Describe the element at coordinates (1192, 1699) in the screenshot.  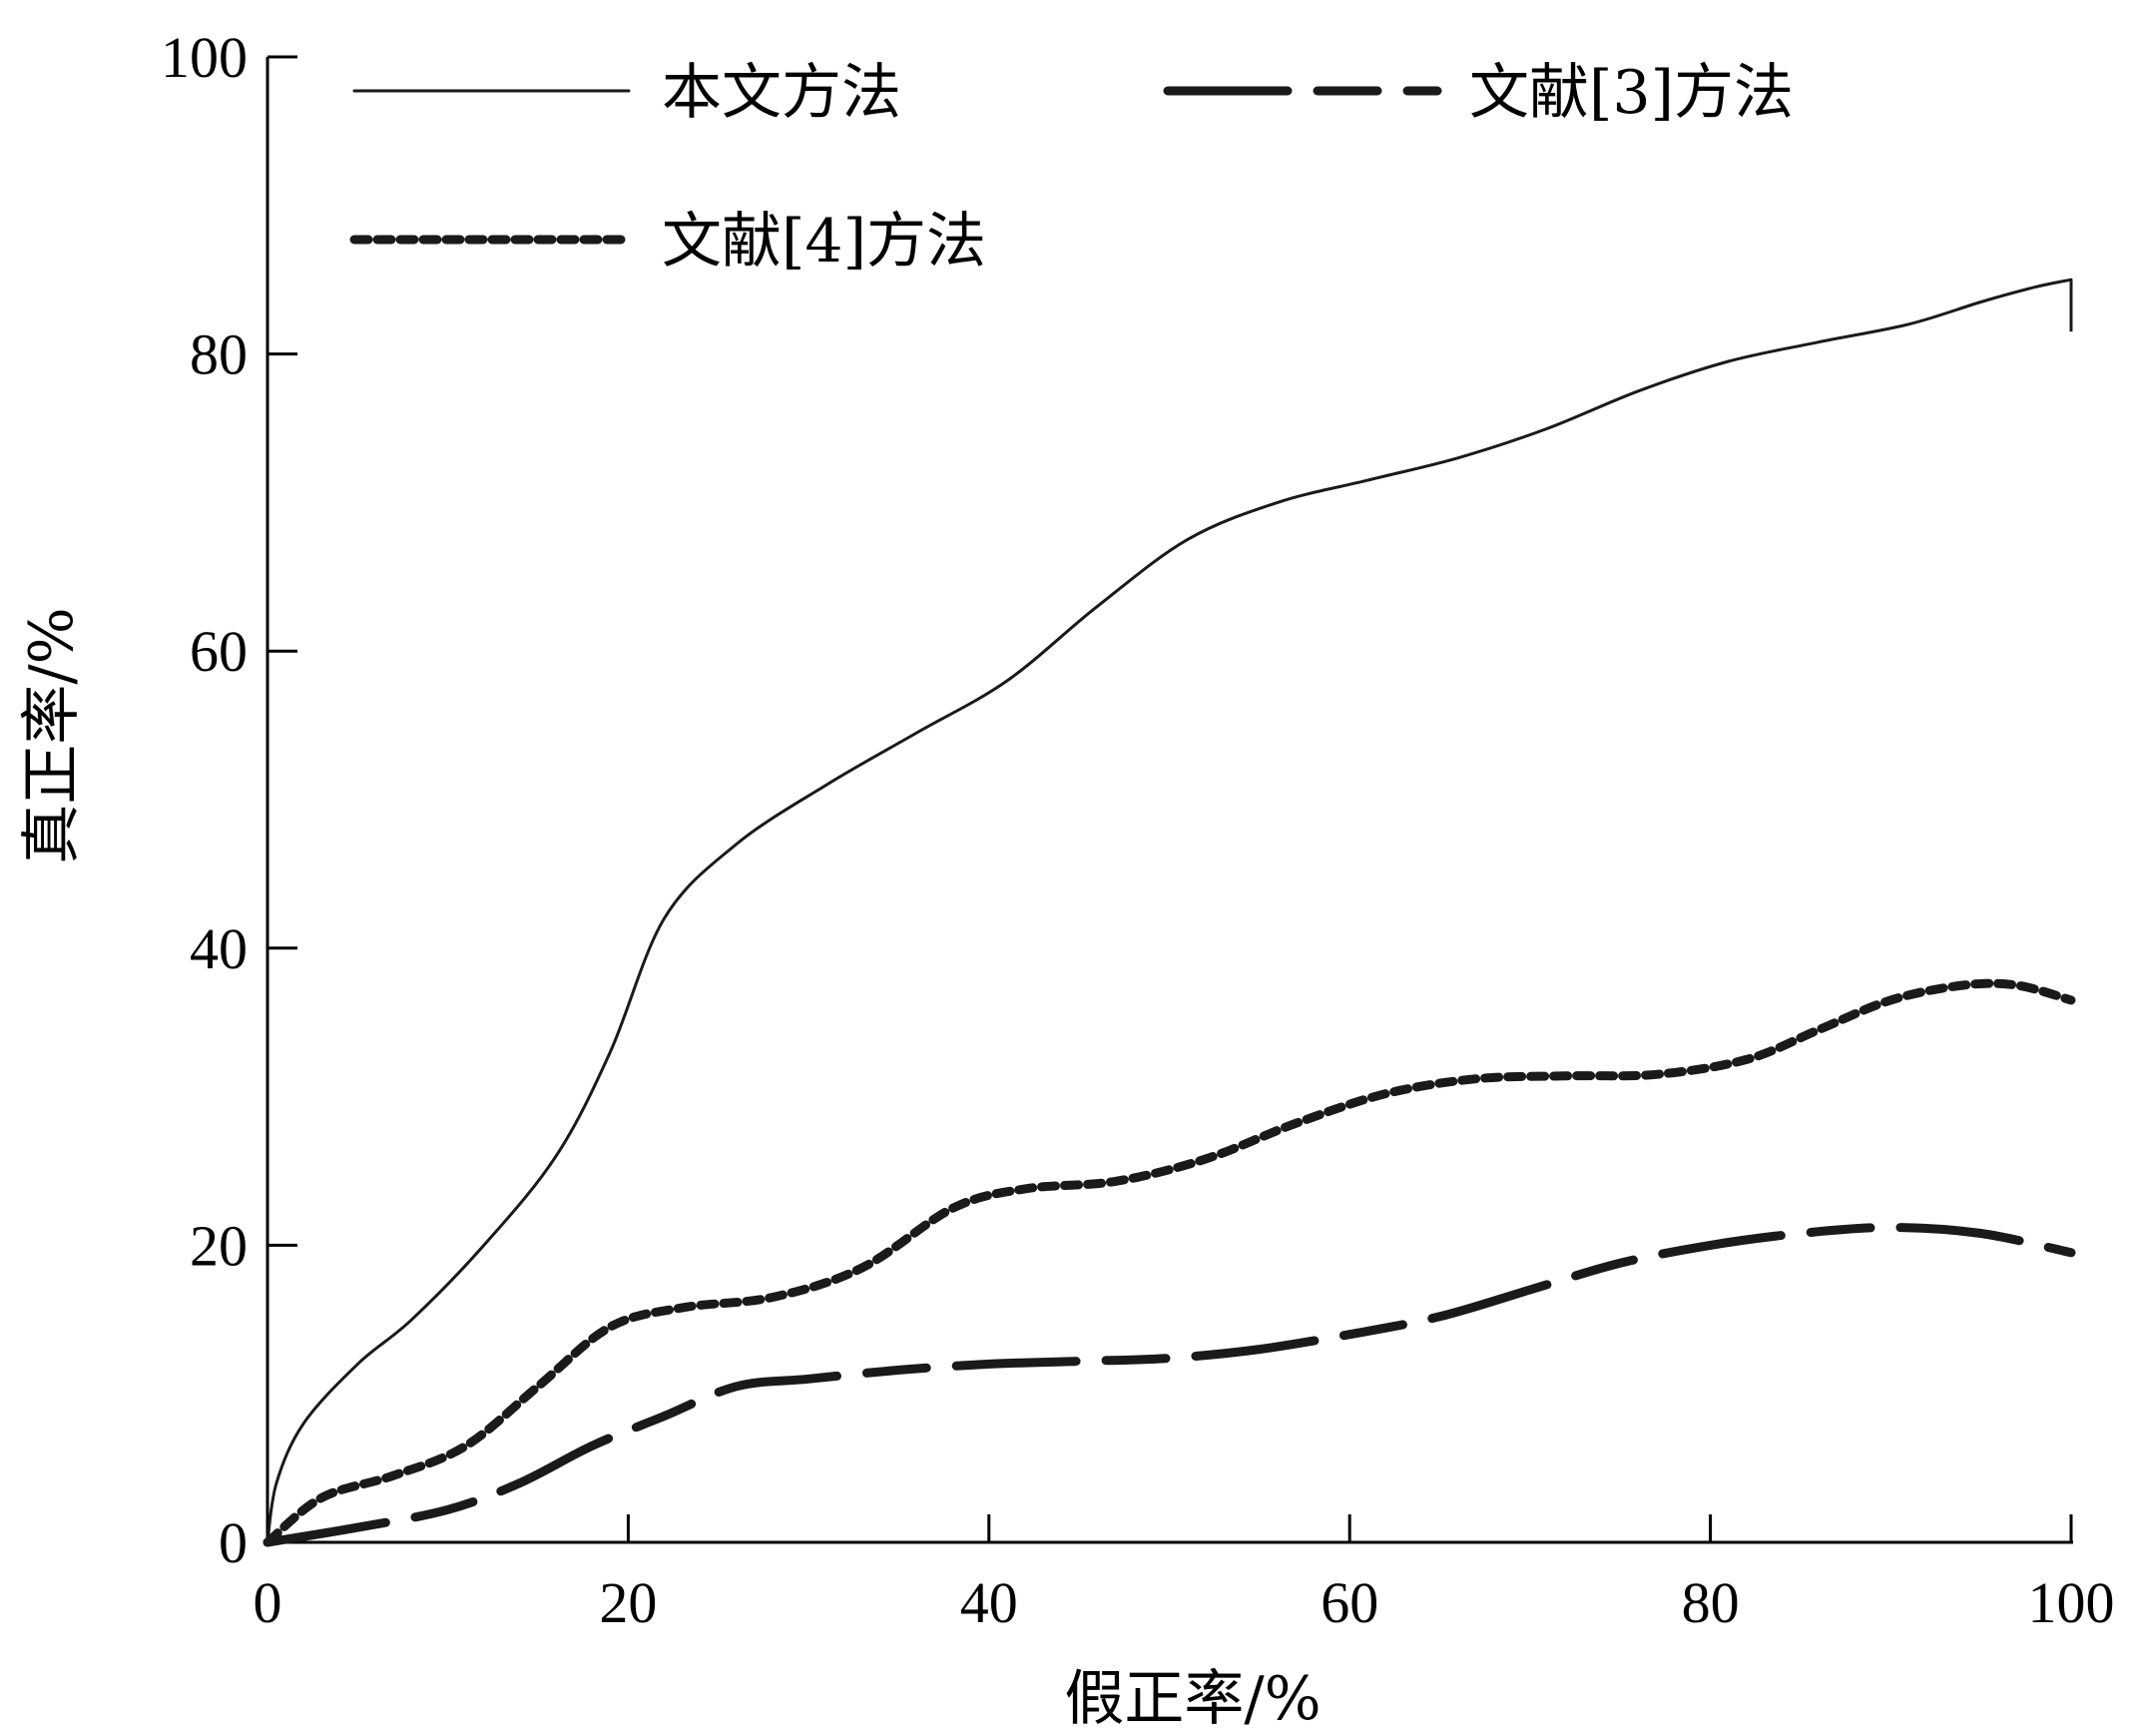
I see `x-axis-title: 假正率/%` at that location.